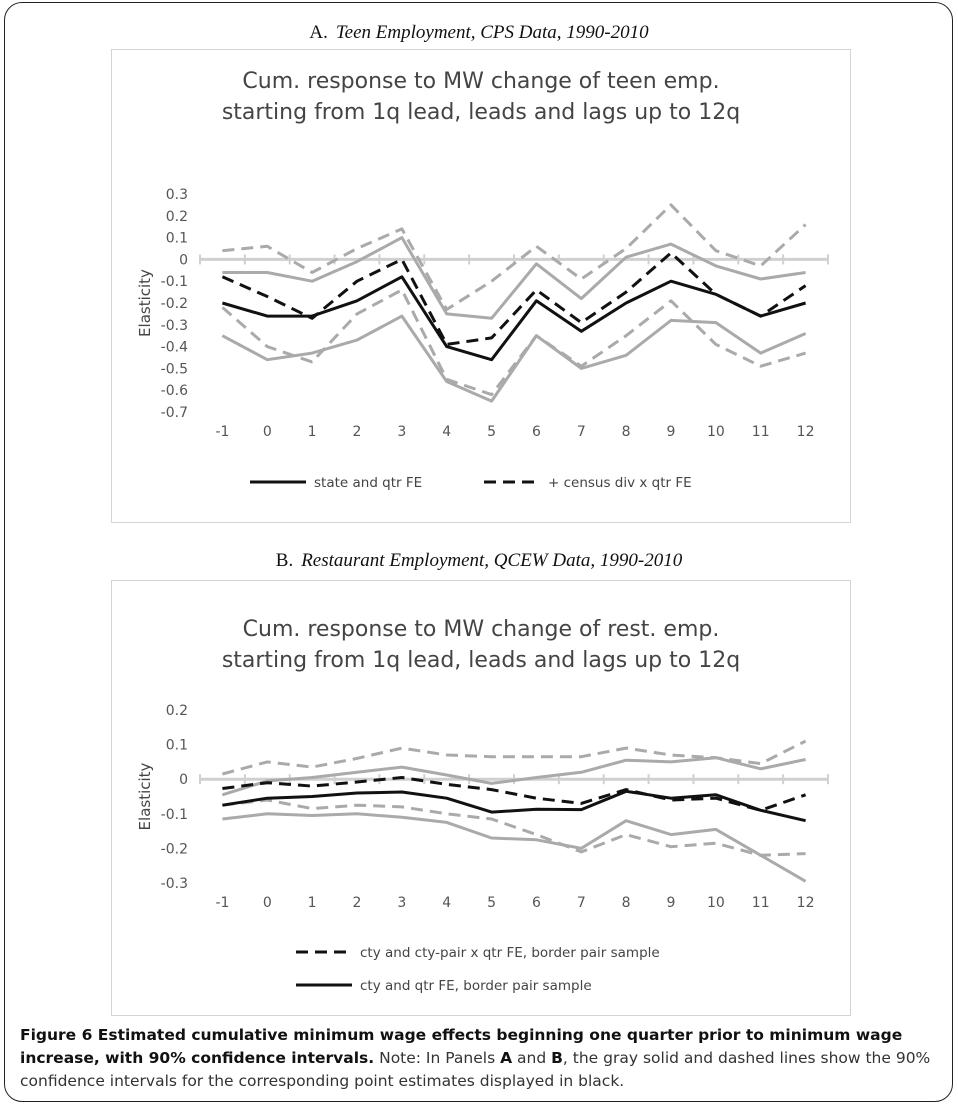 This screenshot has width=958, height=1106. What do you see at coordinates (174, 391) in the screenshot?
I see `y-tick-label: -0.6` at bounding box center [174, 391].